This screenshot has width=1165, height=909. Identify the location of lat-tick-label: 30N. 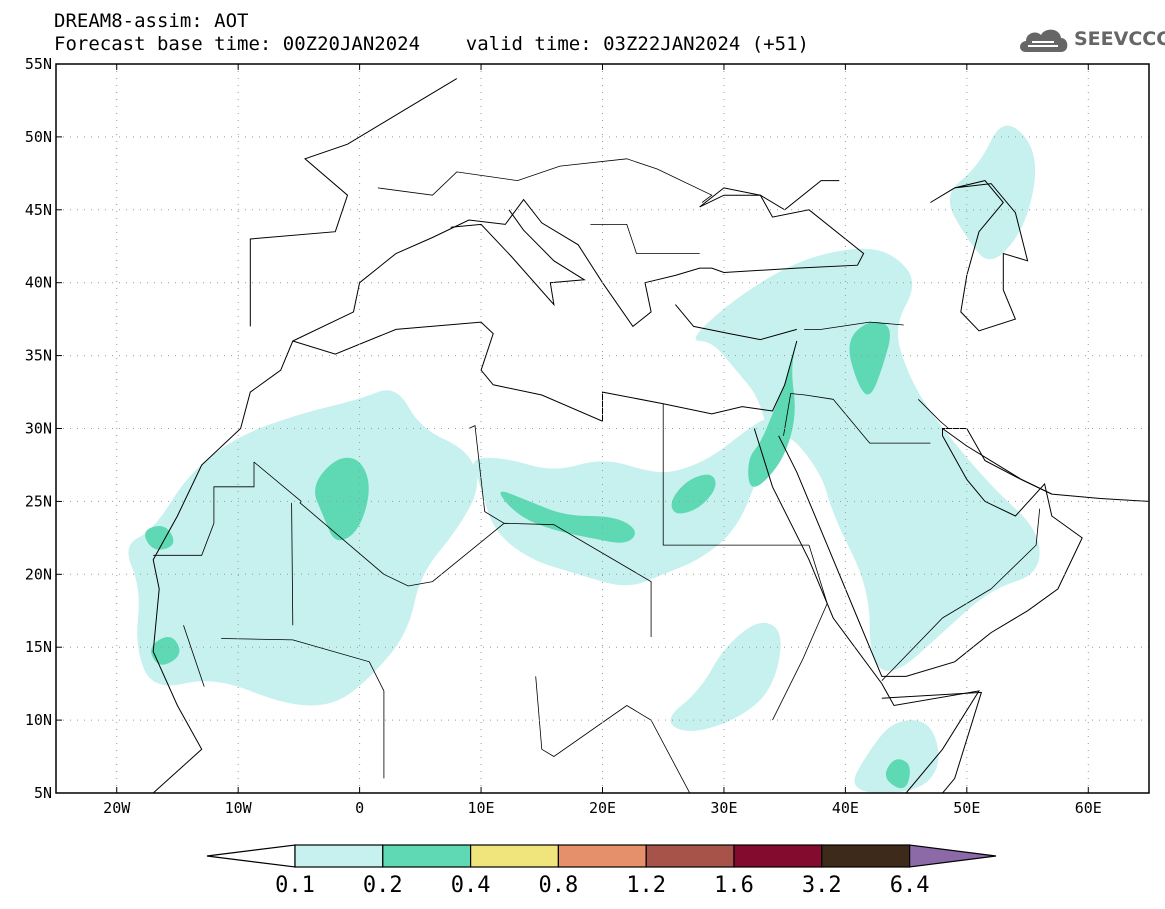
(38, 429).